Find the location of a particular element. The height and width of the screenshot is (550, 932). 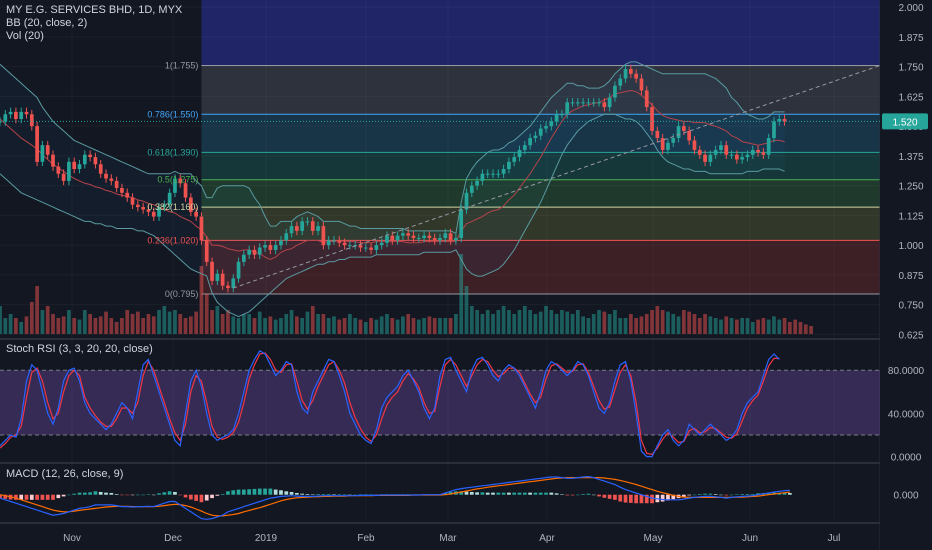

stoch-tick-label: 80.0000 is located at coordinates (906, 371).